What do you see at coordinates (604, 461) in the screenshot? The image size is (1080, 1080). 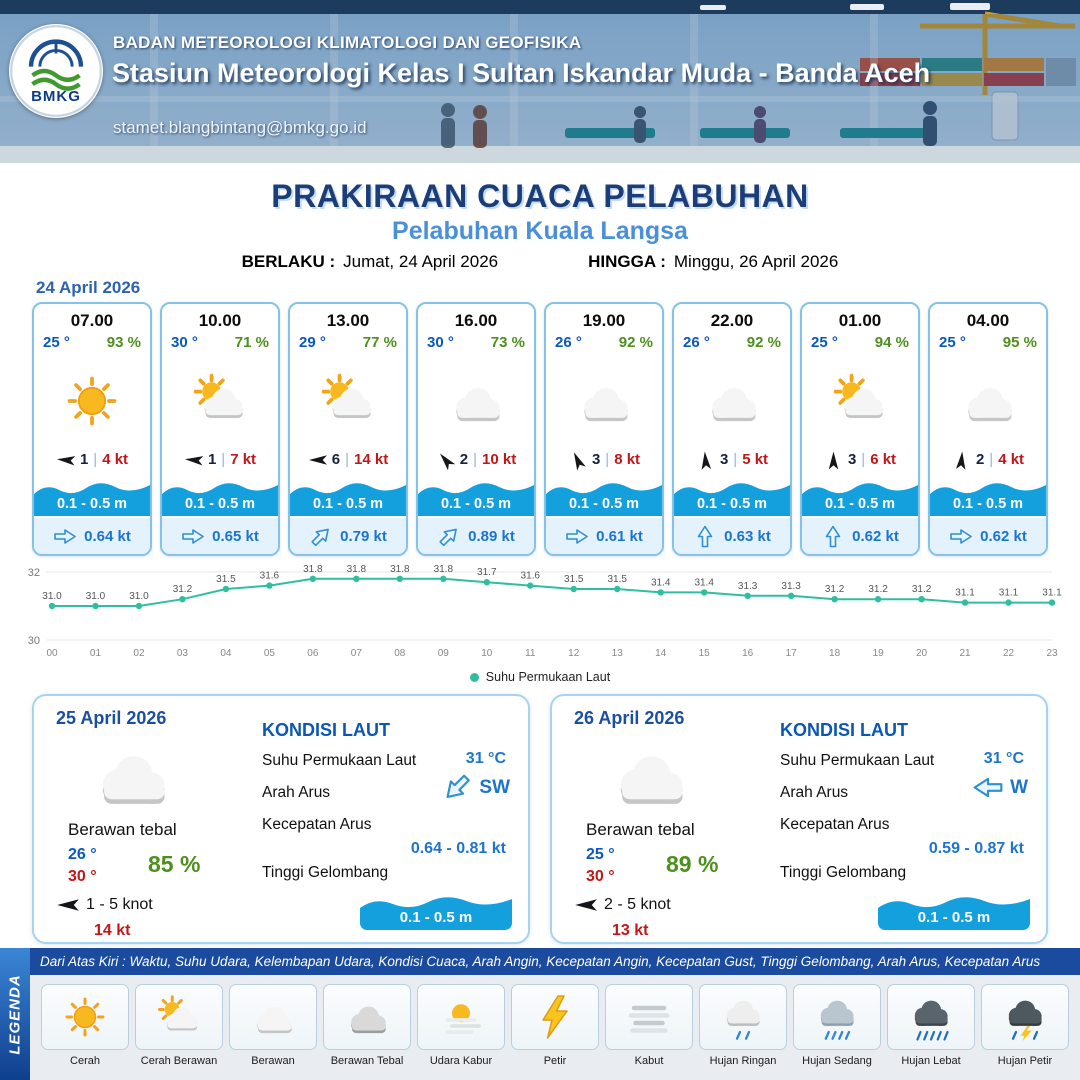 I see `wind-row: 3 | 8 kt` at bounding box center [604, 461].